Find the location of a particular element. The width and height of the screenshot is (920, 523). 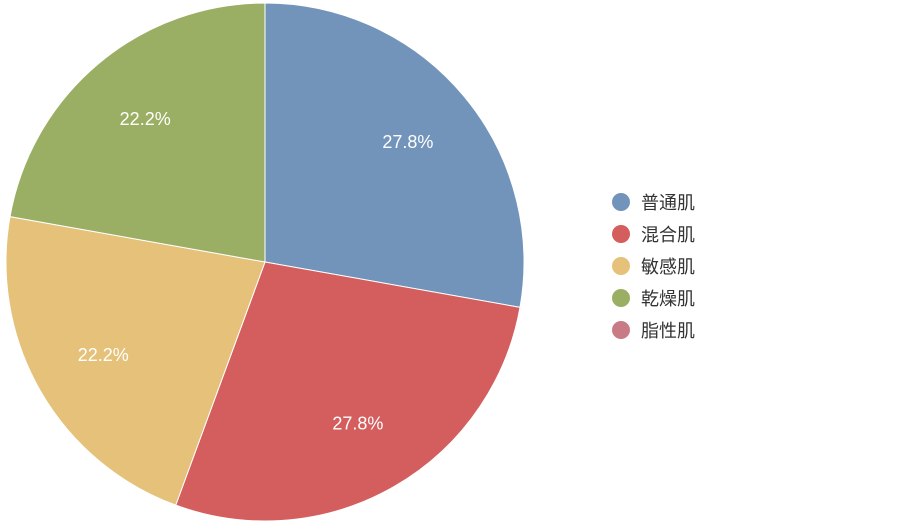

legend-item-乾燥肌: 乾燥肌 is located at coordinates (653, 298).